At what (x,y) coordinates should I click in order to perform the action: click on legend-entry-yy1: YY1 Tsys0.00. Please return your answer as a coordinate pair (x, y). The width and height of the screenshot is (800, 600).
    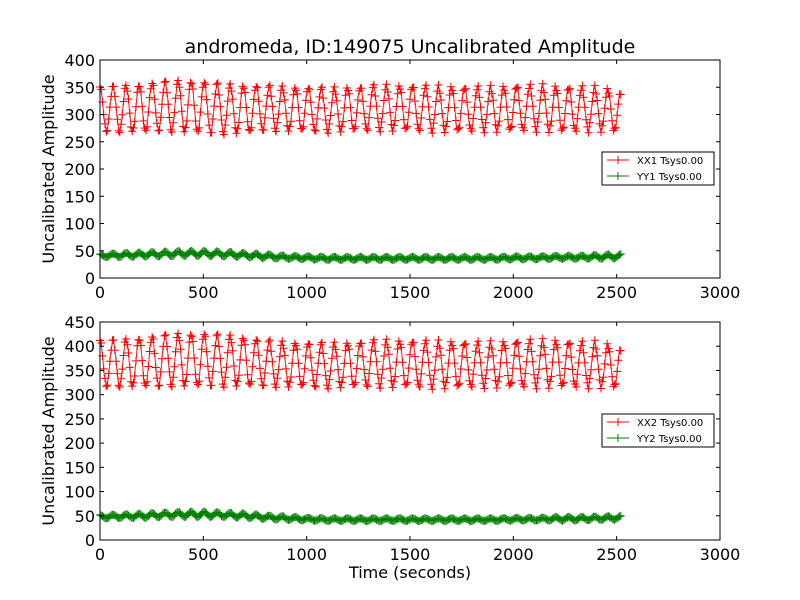
    Looking at the image, I should click on (654, 177).